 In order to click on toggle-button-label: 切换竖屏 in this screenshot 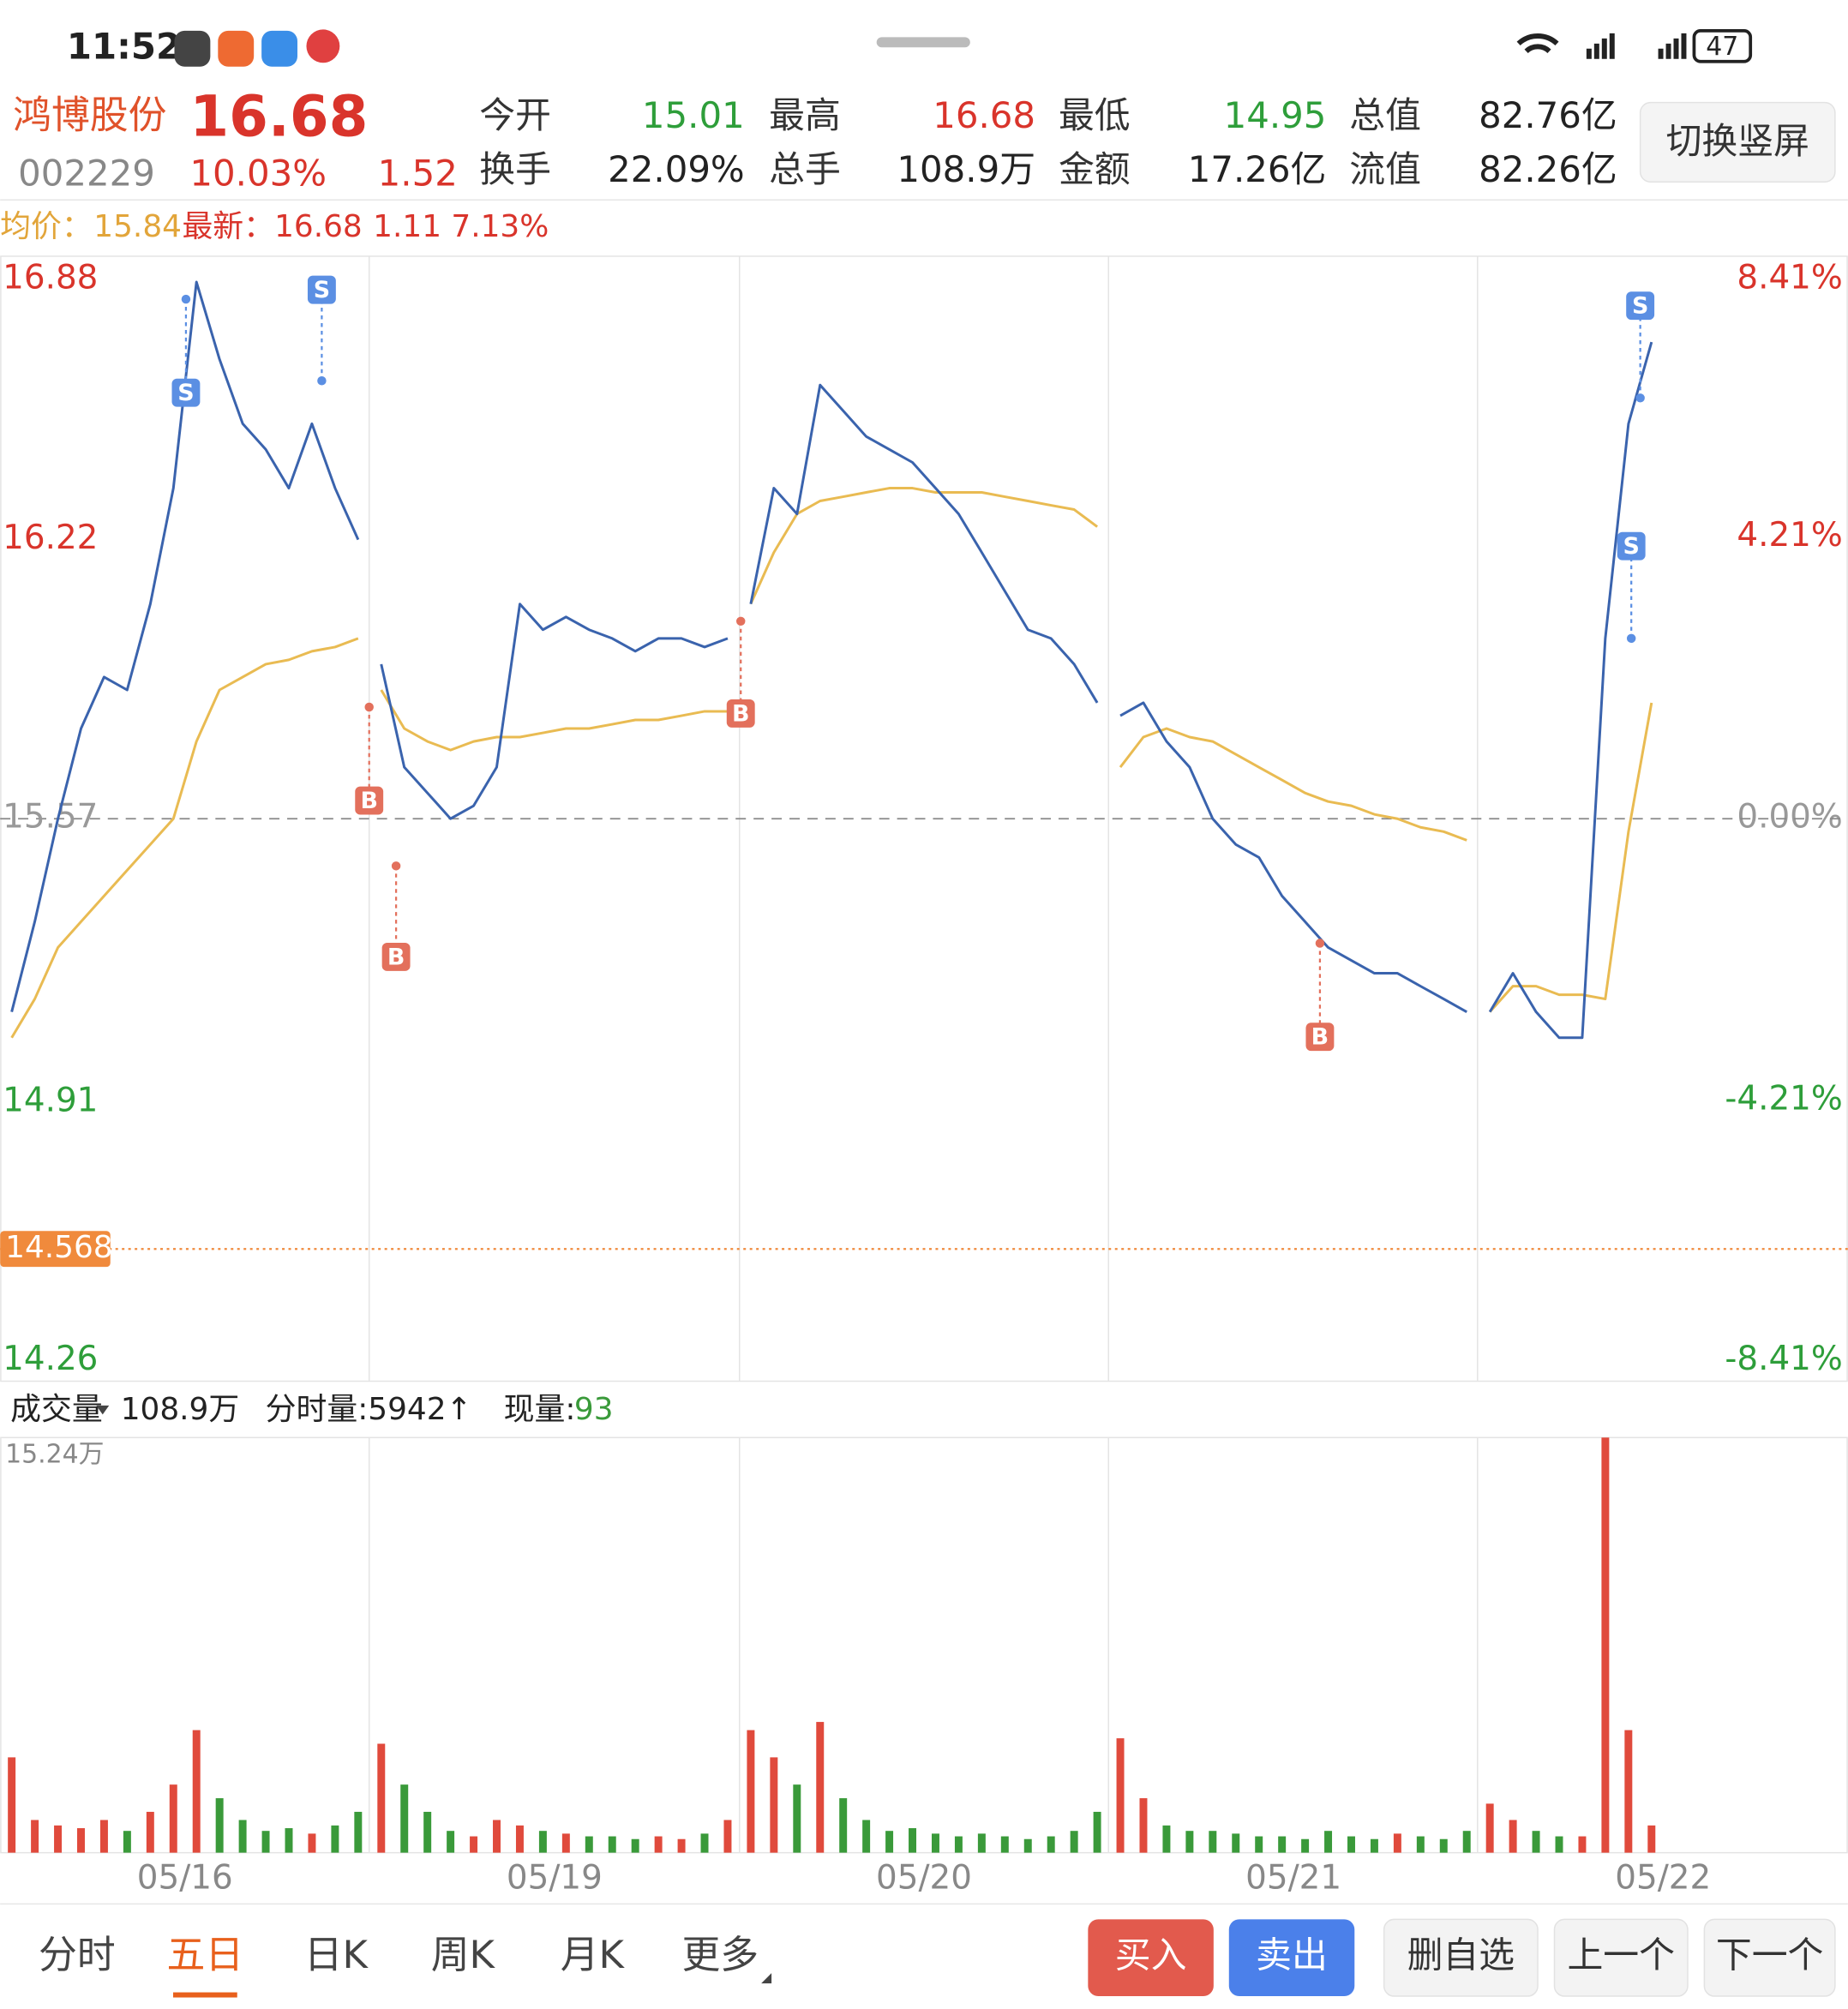, I will do `click(1737, 141)`.